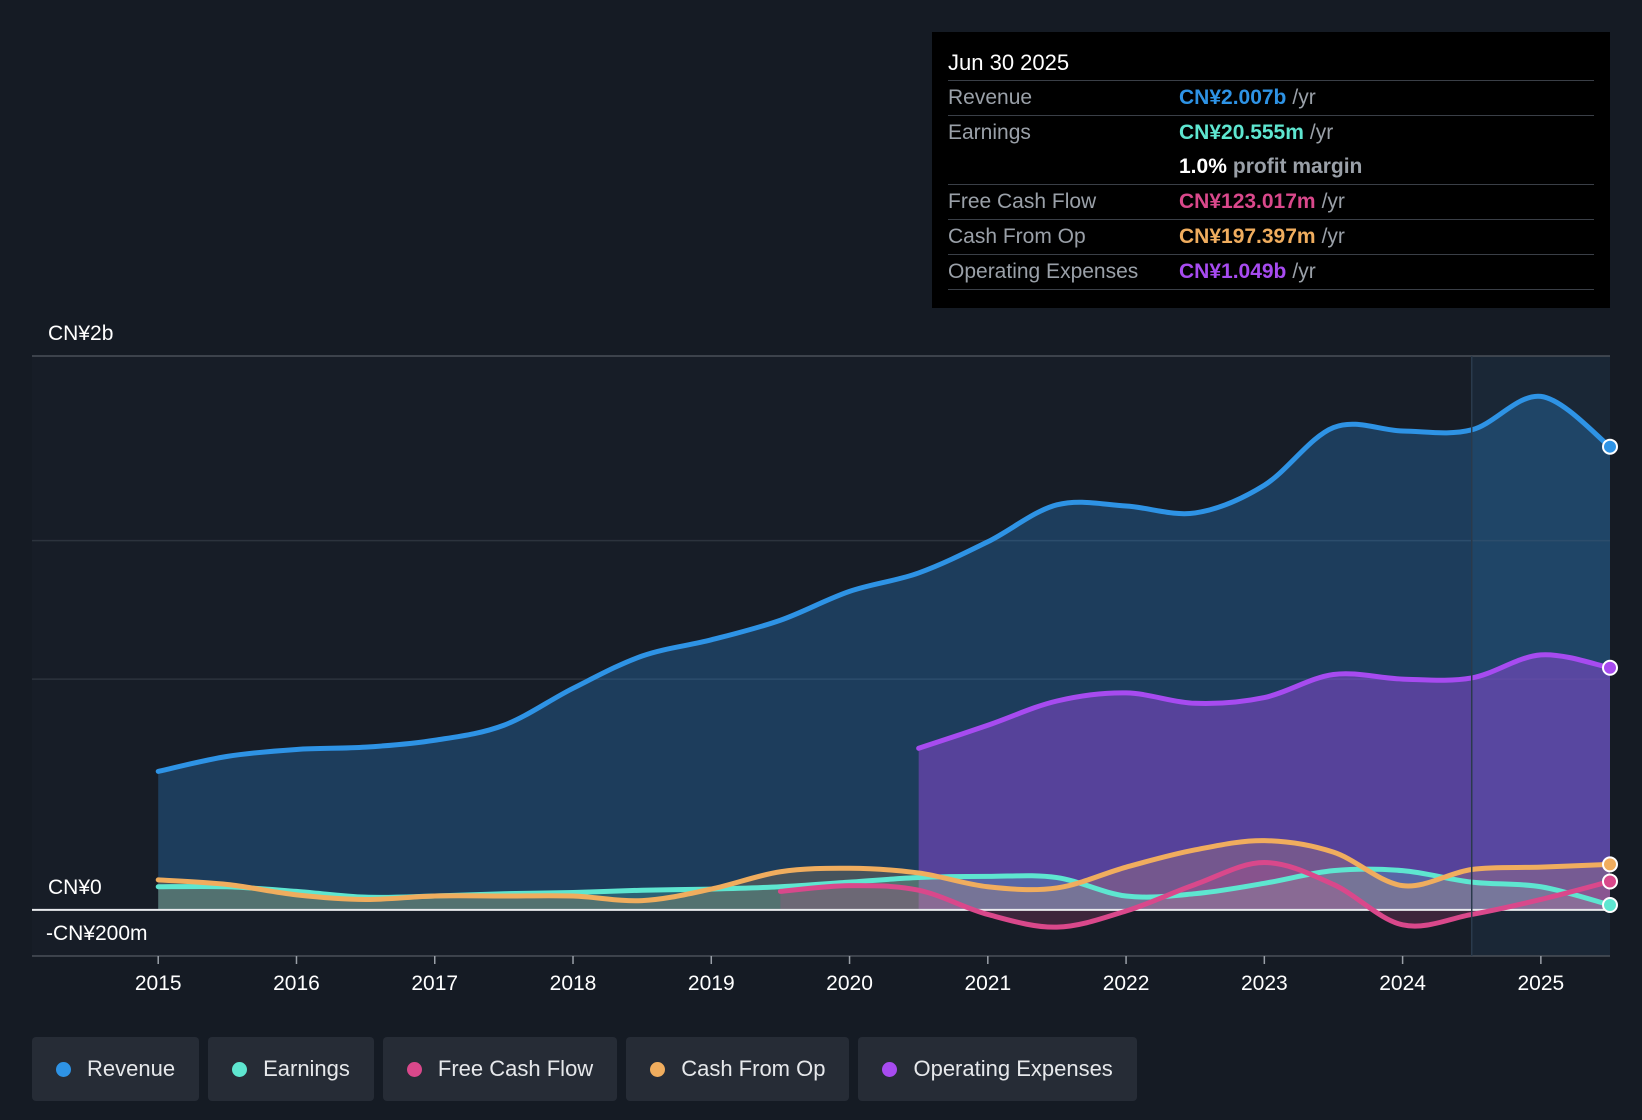 The image size is (1642, 1120). I want to click on tooltip-value: CN¥123.017m, so click(1247, 201).